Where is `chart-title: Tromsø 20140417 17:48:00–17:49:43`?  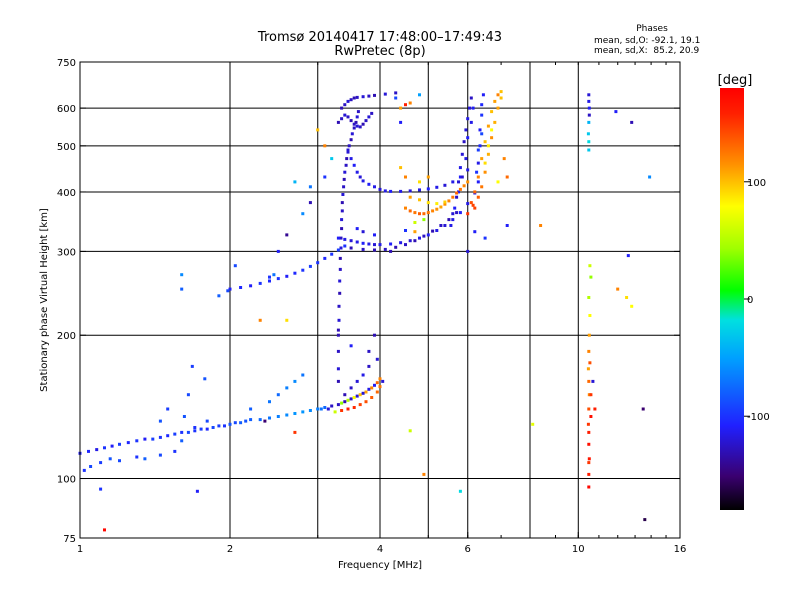
chart-title: Tromsø 20140417 17:48:00–17:49:43 is located at coordinates (379, 37).